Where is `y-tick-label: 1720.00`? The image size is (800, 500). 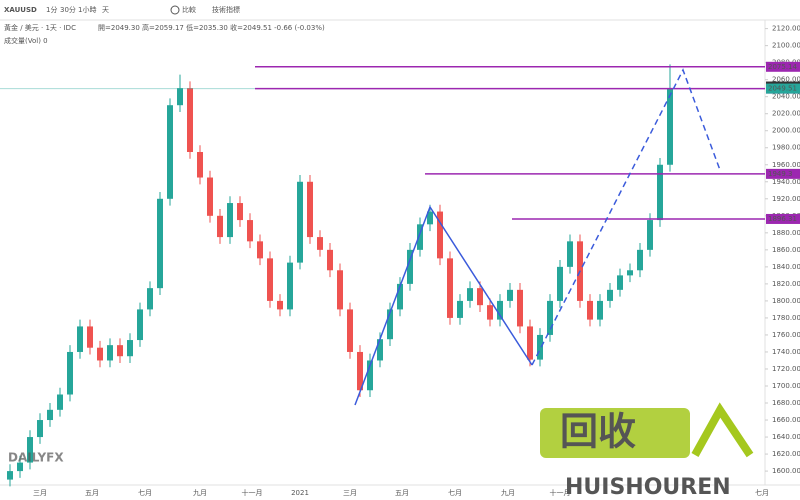 y-tick-label: 1720.00 is located at coordinates (786, 369).